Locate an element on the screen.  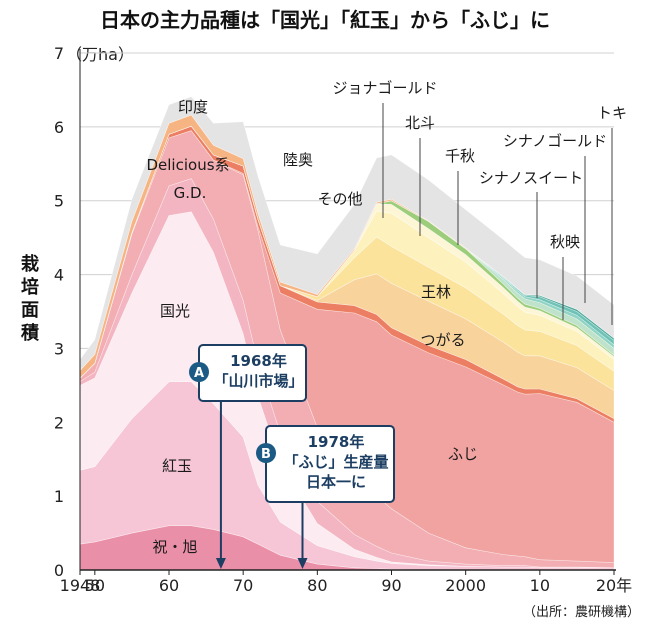
area-label-つがる: つがる is located at coordinates (442, 340).